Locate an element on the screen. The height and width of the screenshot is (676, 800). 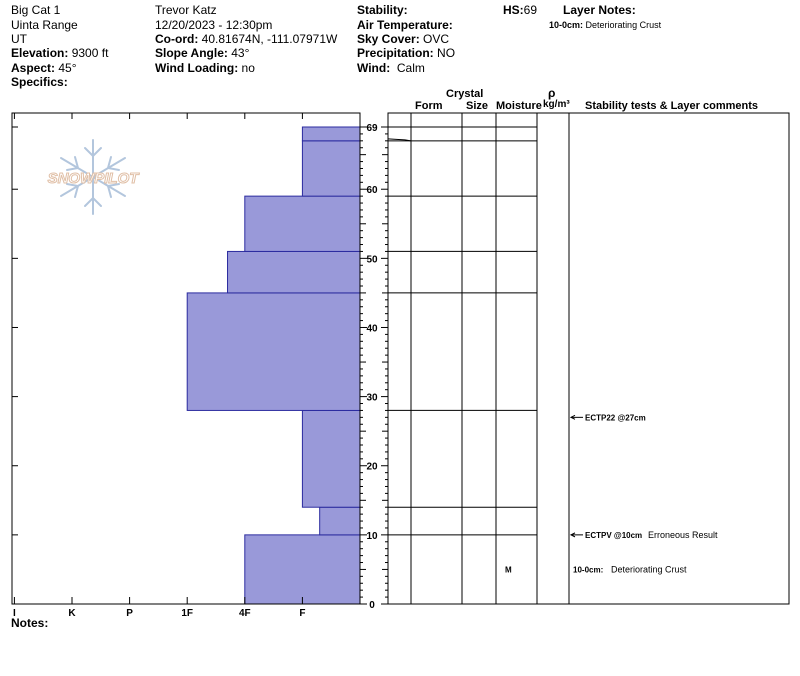
slope-row: Slope Angle: 43° is located at coordinates (202, 53).